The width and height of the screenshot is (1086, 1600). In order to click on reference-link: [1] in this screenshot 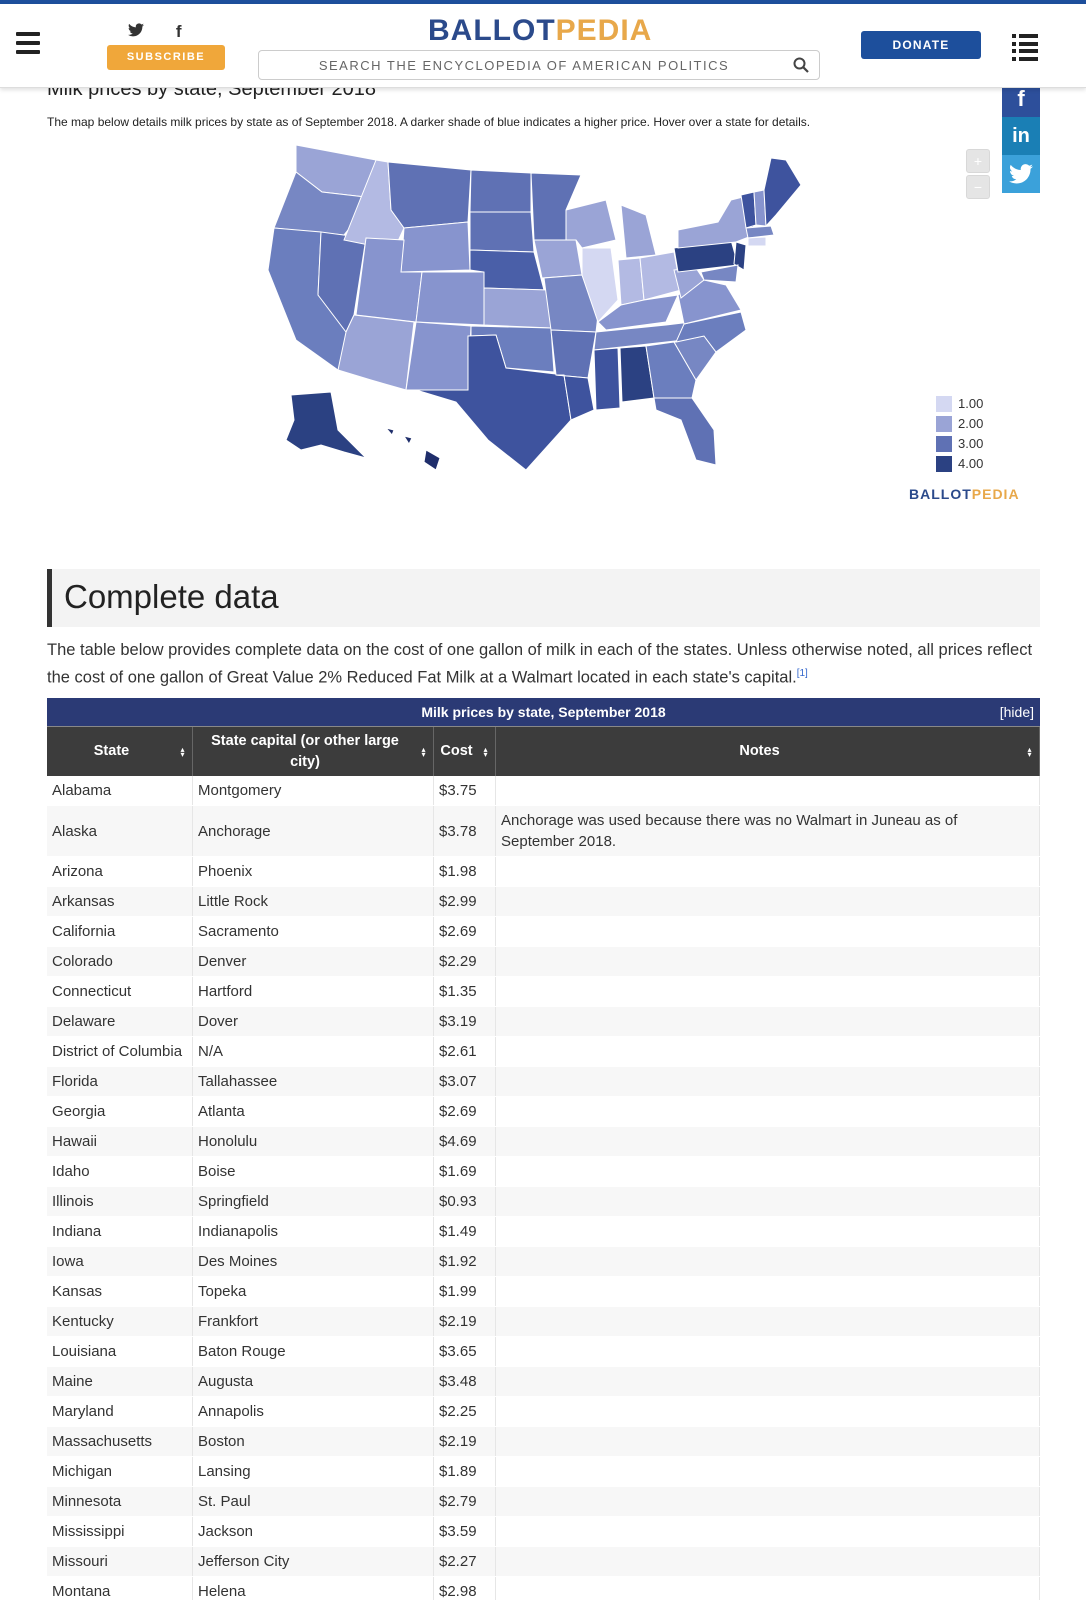, I will do `click(802, 673)`.